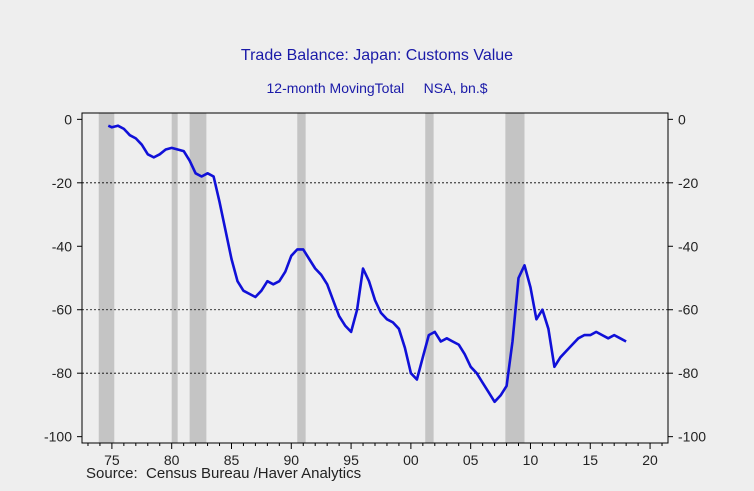 The width and height of the screenshot is (754, 491). What do you see at coordinates (688, 183) in the screenshot?
I see `y-tick-label-right: -20` at bounding box center [688, 183].